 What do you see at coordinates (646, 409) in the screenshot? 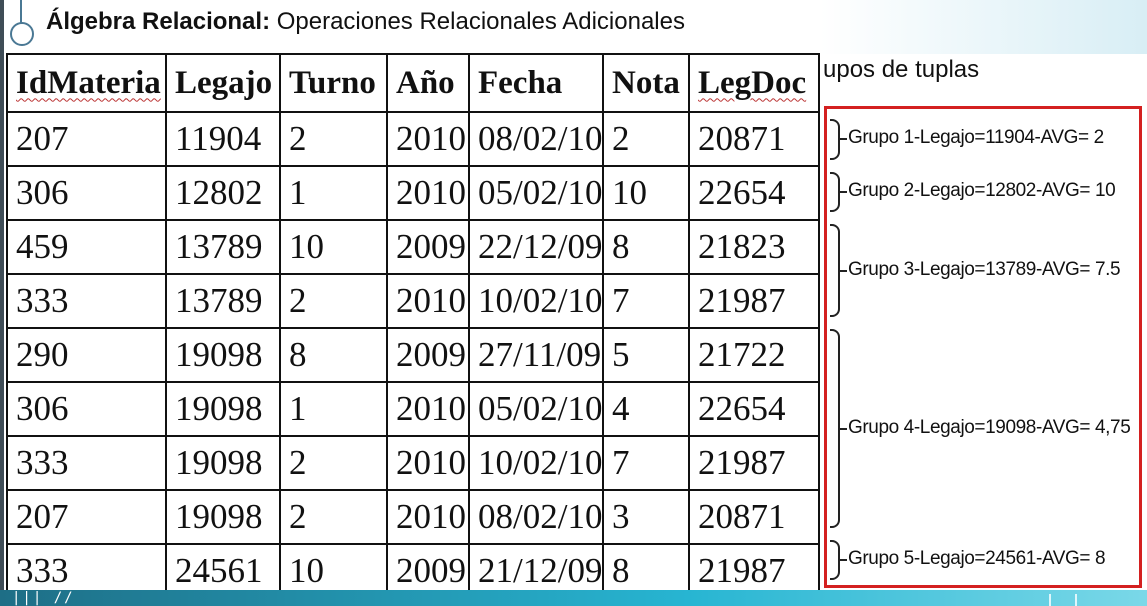
I see `table-cell: 4` at bounding box center [646, 409].